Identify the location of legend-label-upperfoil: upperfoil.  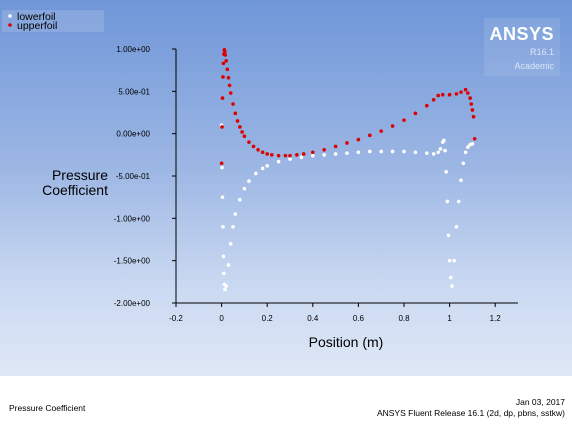
(37, 26).